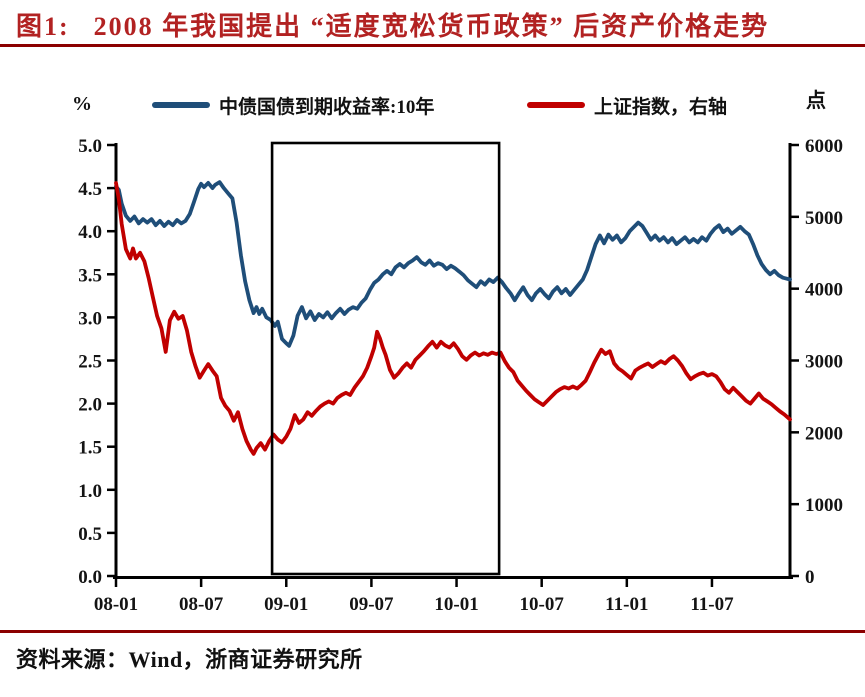 Image resolution: width=865 pixels, height=697 pixels. I want to click on right-axis-tick-label: 2000, so click(824, 433).